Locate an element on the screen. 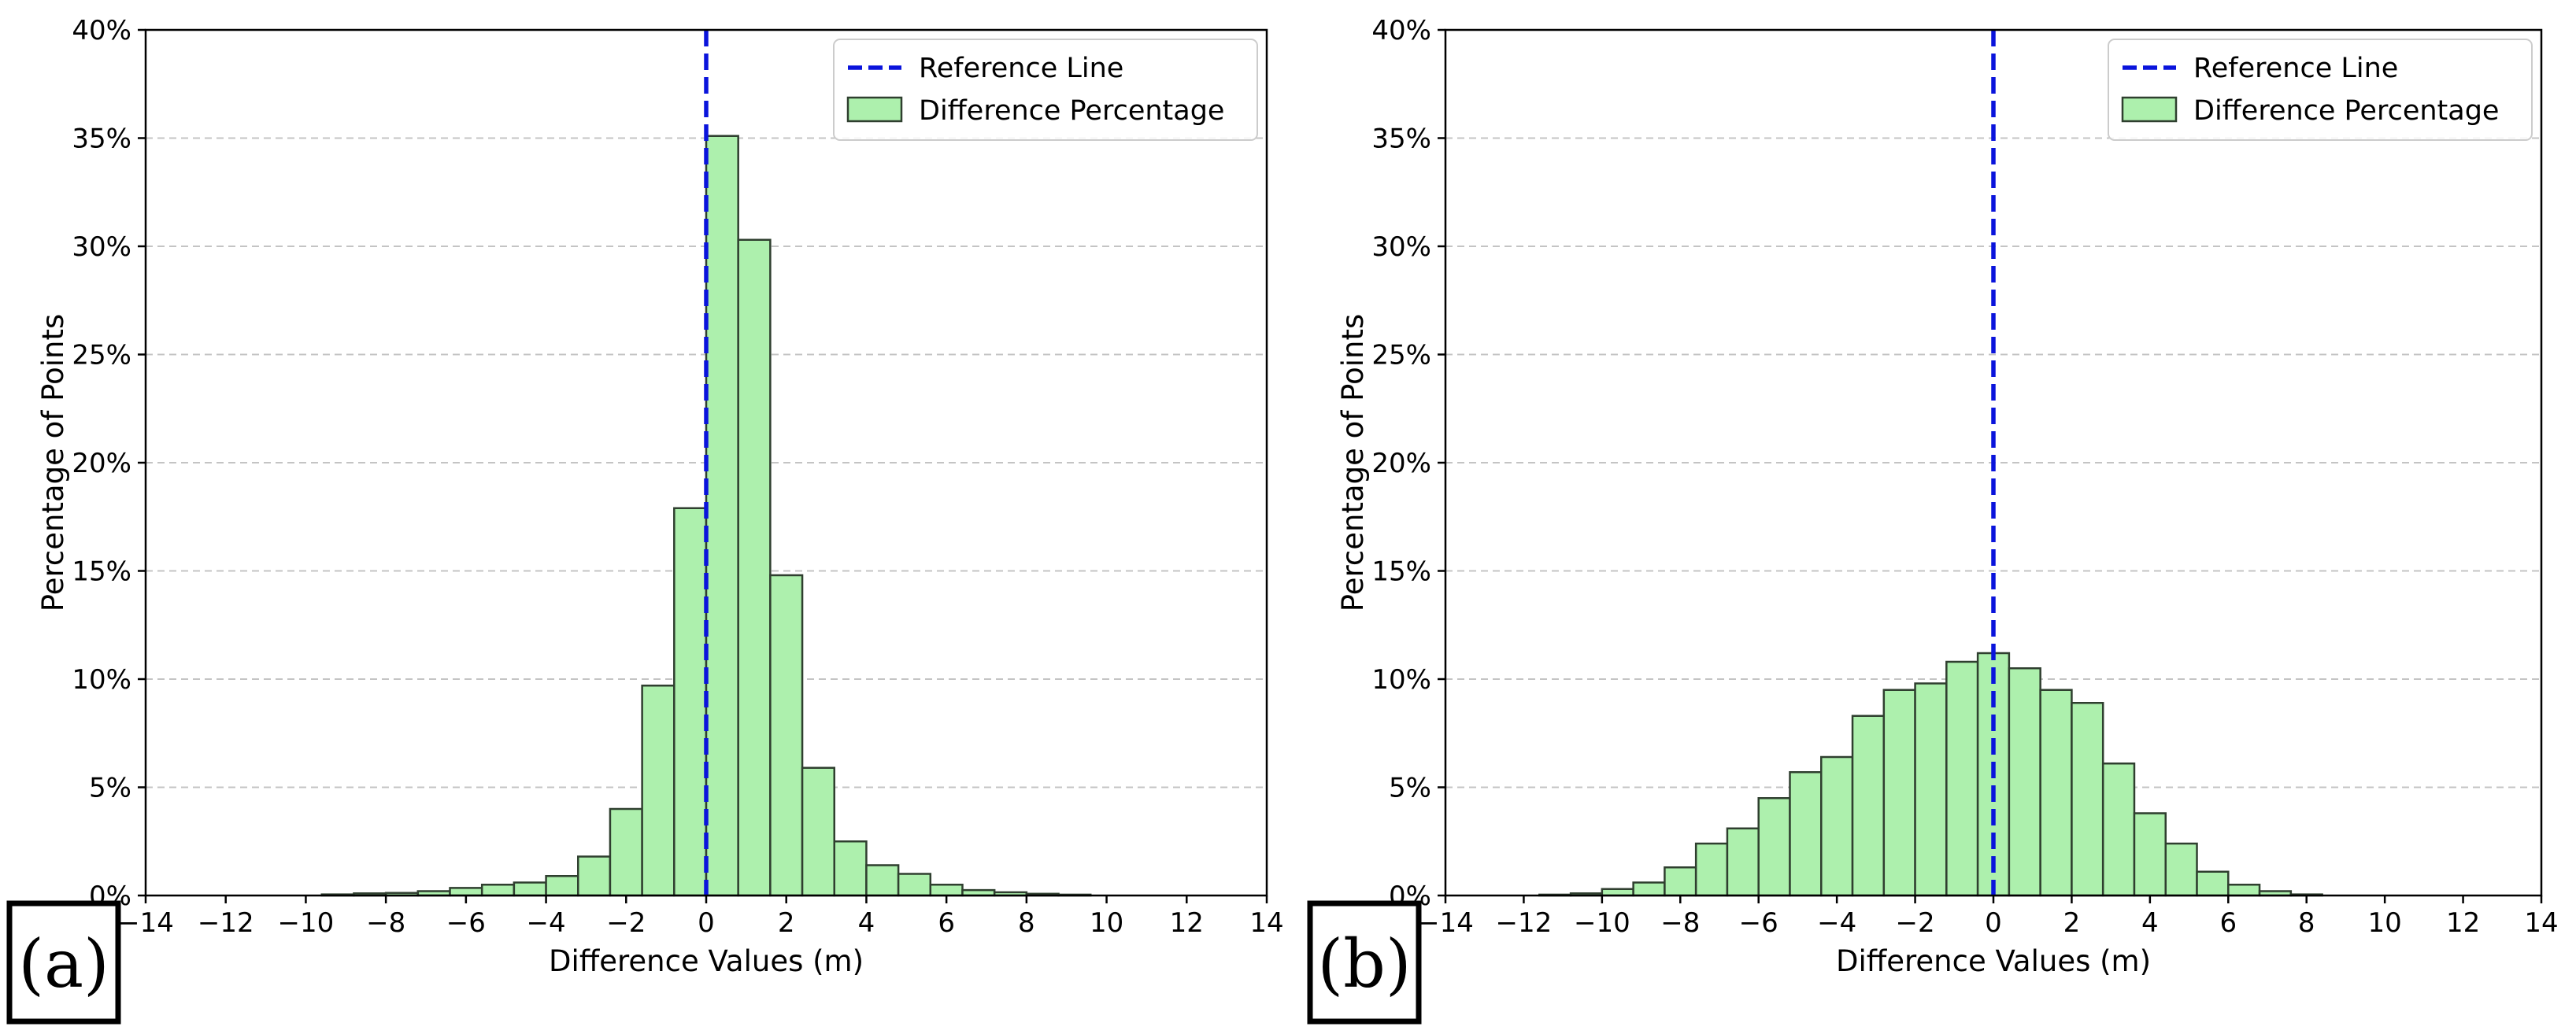 The image size is (2576, 1034). panel-label: (b) is located at coordinates (1364, 962).